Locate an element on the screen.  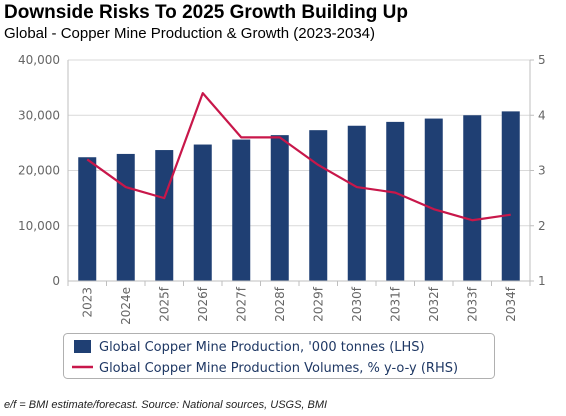
legend-frame is located at coordinates (279, 356).